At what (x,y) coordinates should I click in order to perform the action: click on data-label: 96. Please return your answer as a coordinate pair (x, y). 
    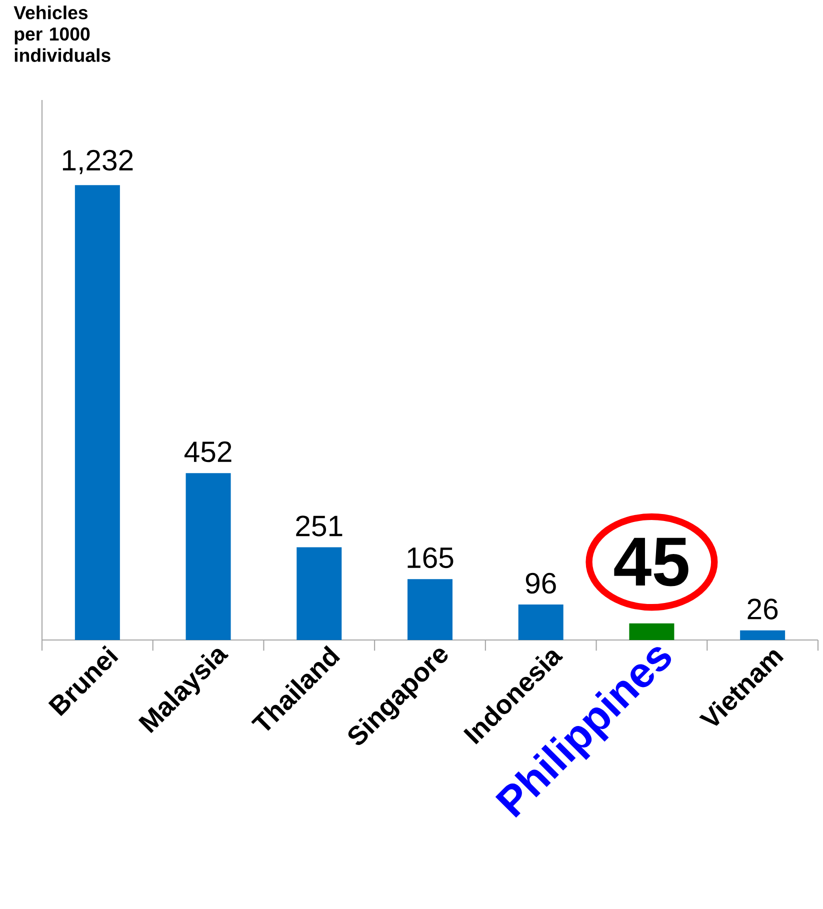
    Looking at the image, I should click on (541, 583).